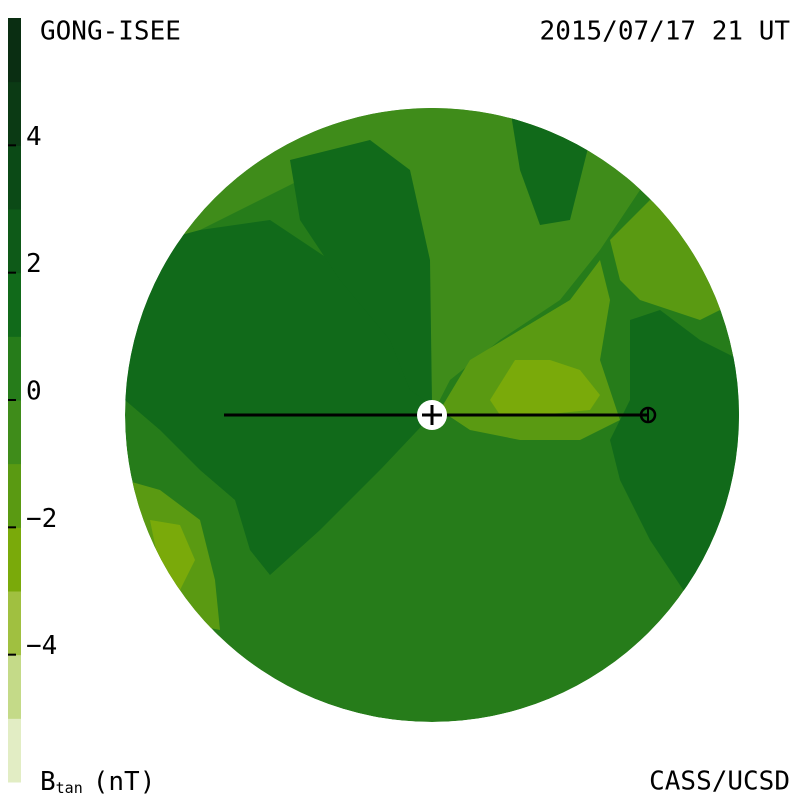 Image resolution: width=800 pixels, height=800 pixels. What do you see at coordinates (110, 32) in the screenshot?
I see `source-title: GONG-ISEE` at bounding box center [110, 32].